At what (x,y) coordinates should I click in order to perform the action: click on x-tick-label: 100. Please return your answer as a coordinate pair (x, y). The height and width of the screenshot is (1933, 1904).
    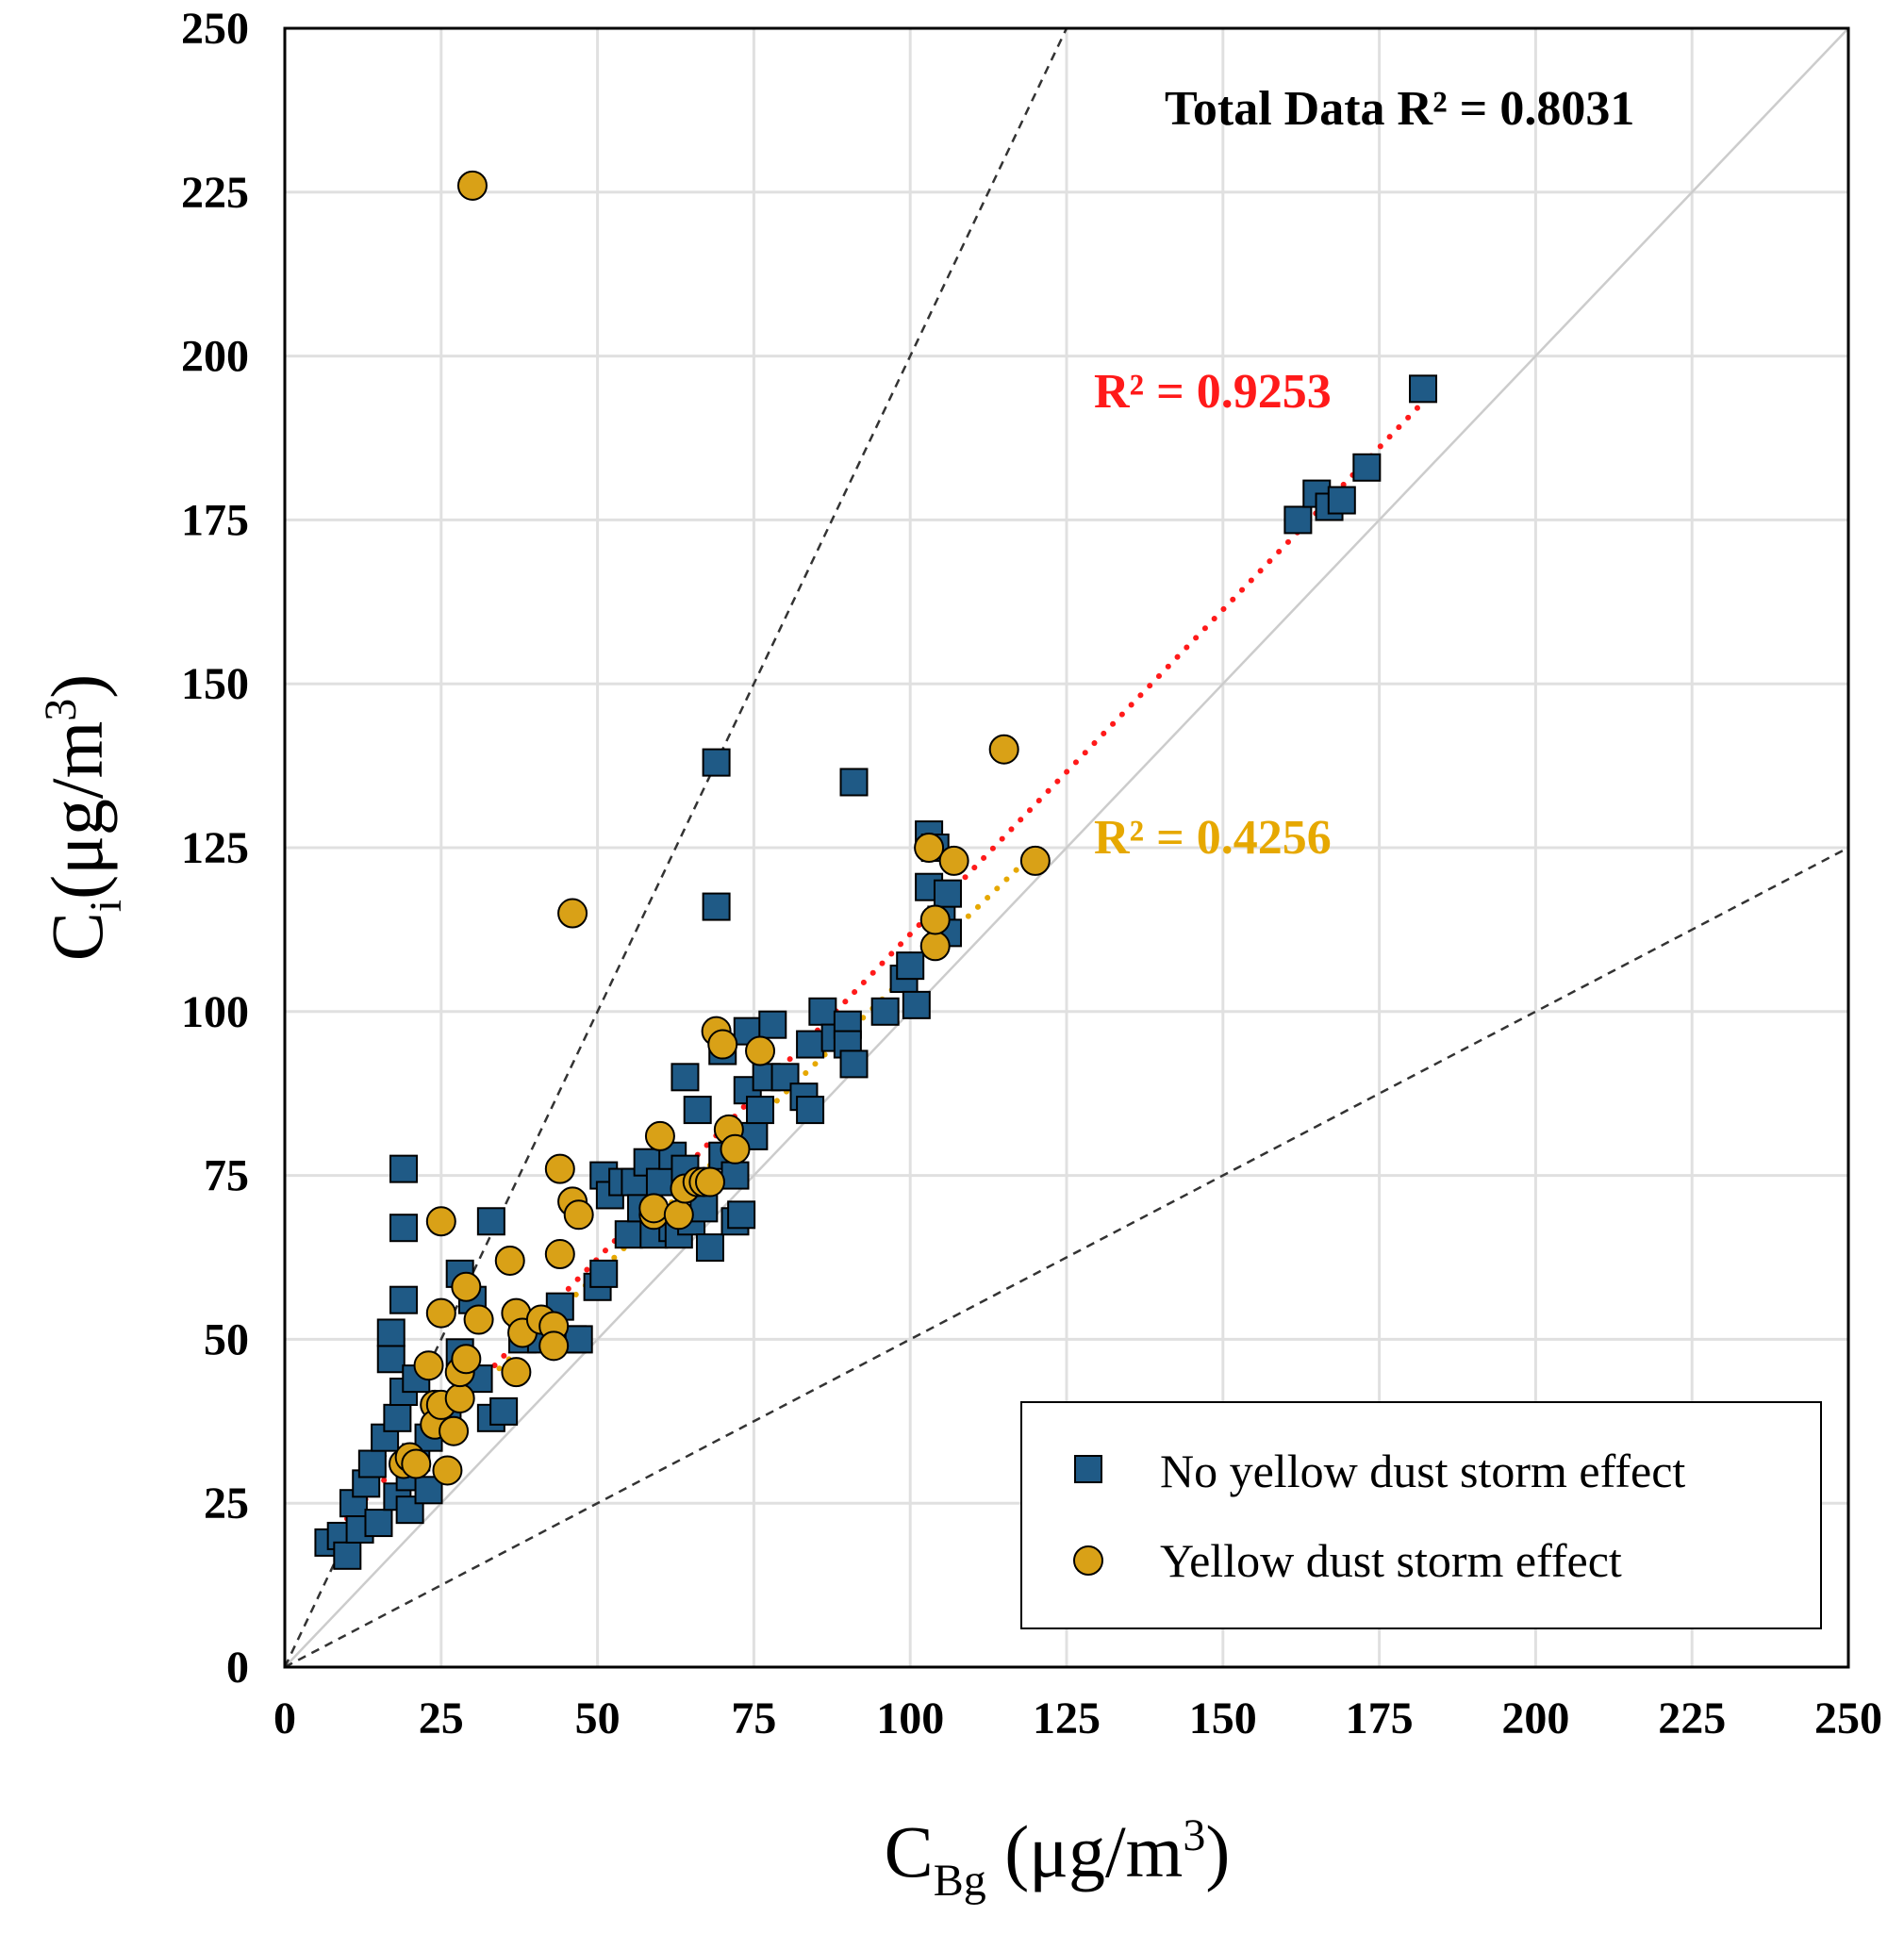
    Looking at the image, I should click on (910, 1718).